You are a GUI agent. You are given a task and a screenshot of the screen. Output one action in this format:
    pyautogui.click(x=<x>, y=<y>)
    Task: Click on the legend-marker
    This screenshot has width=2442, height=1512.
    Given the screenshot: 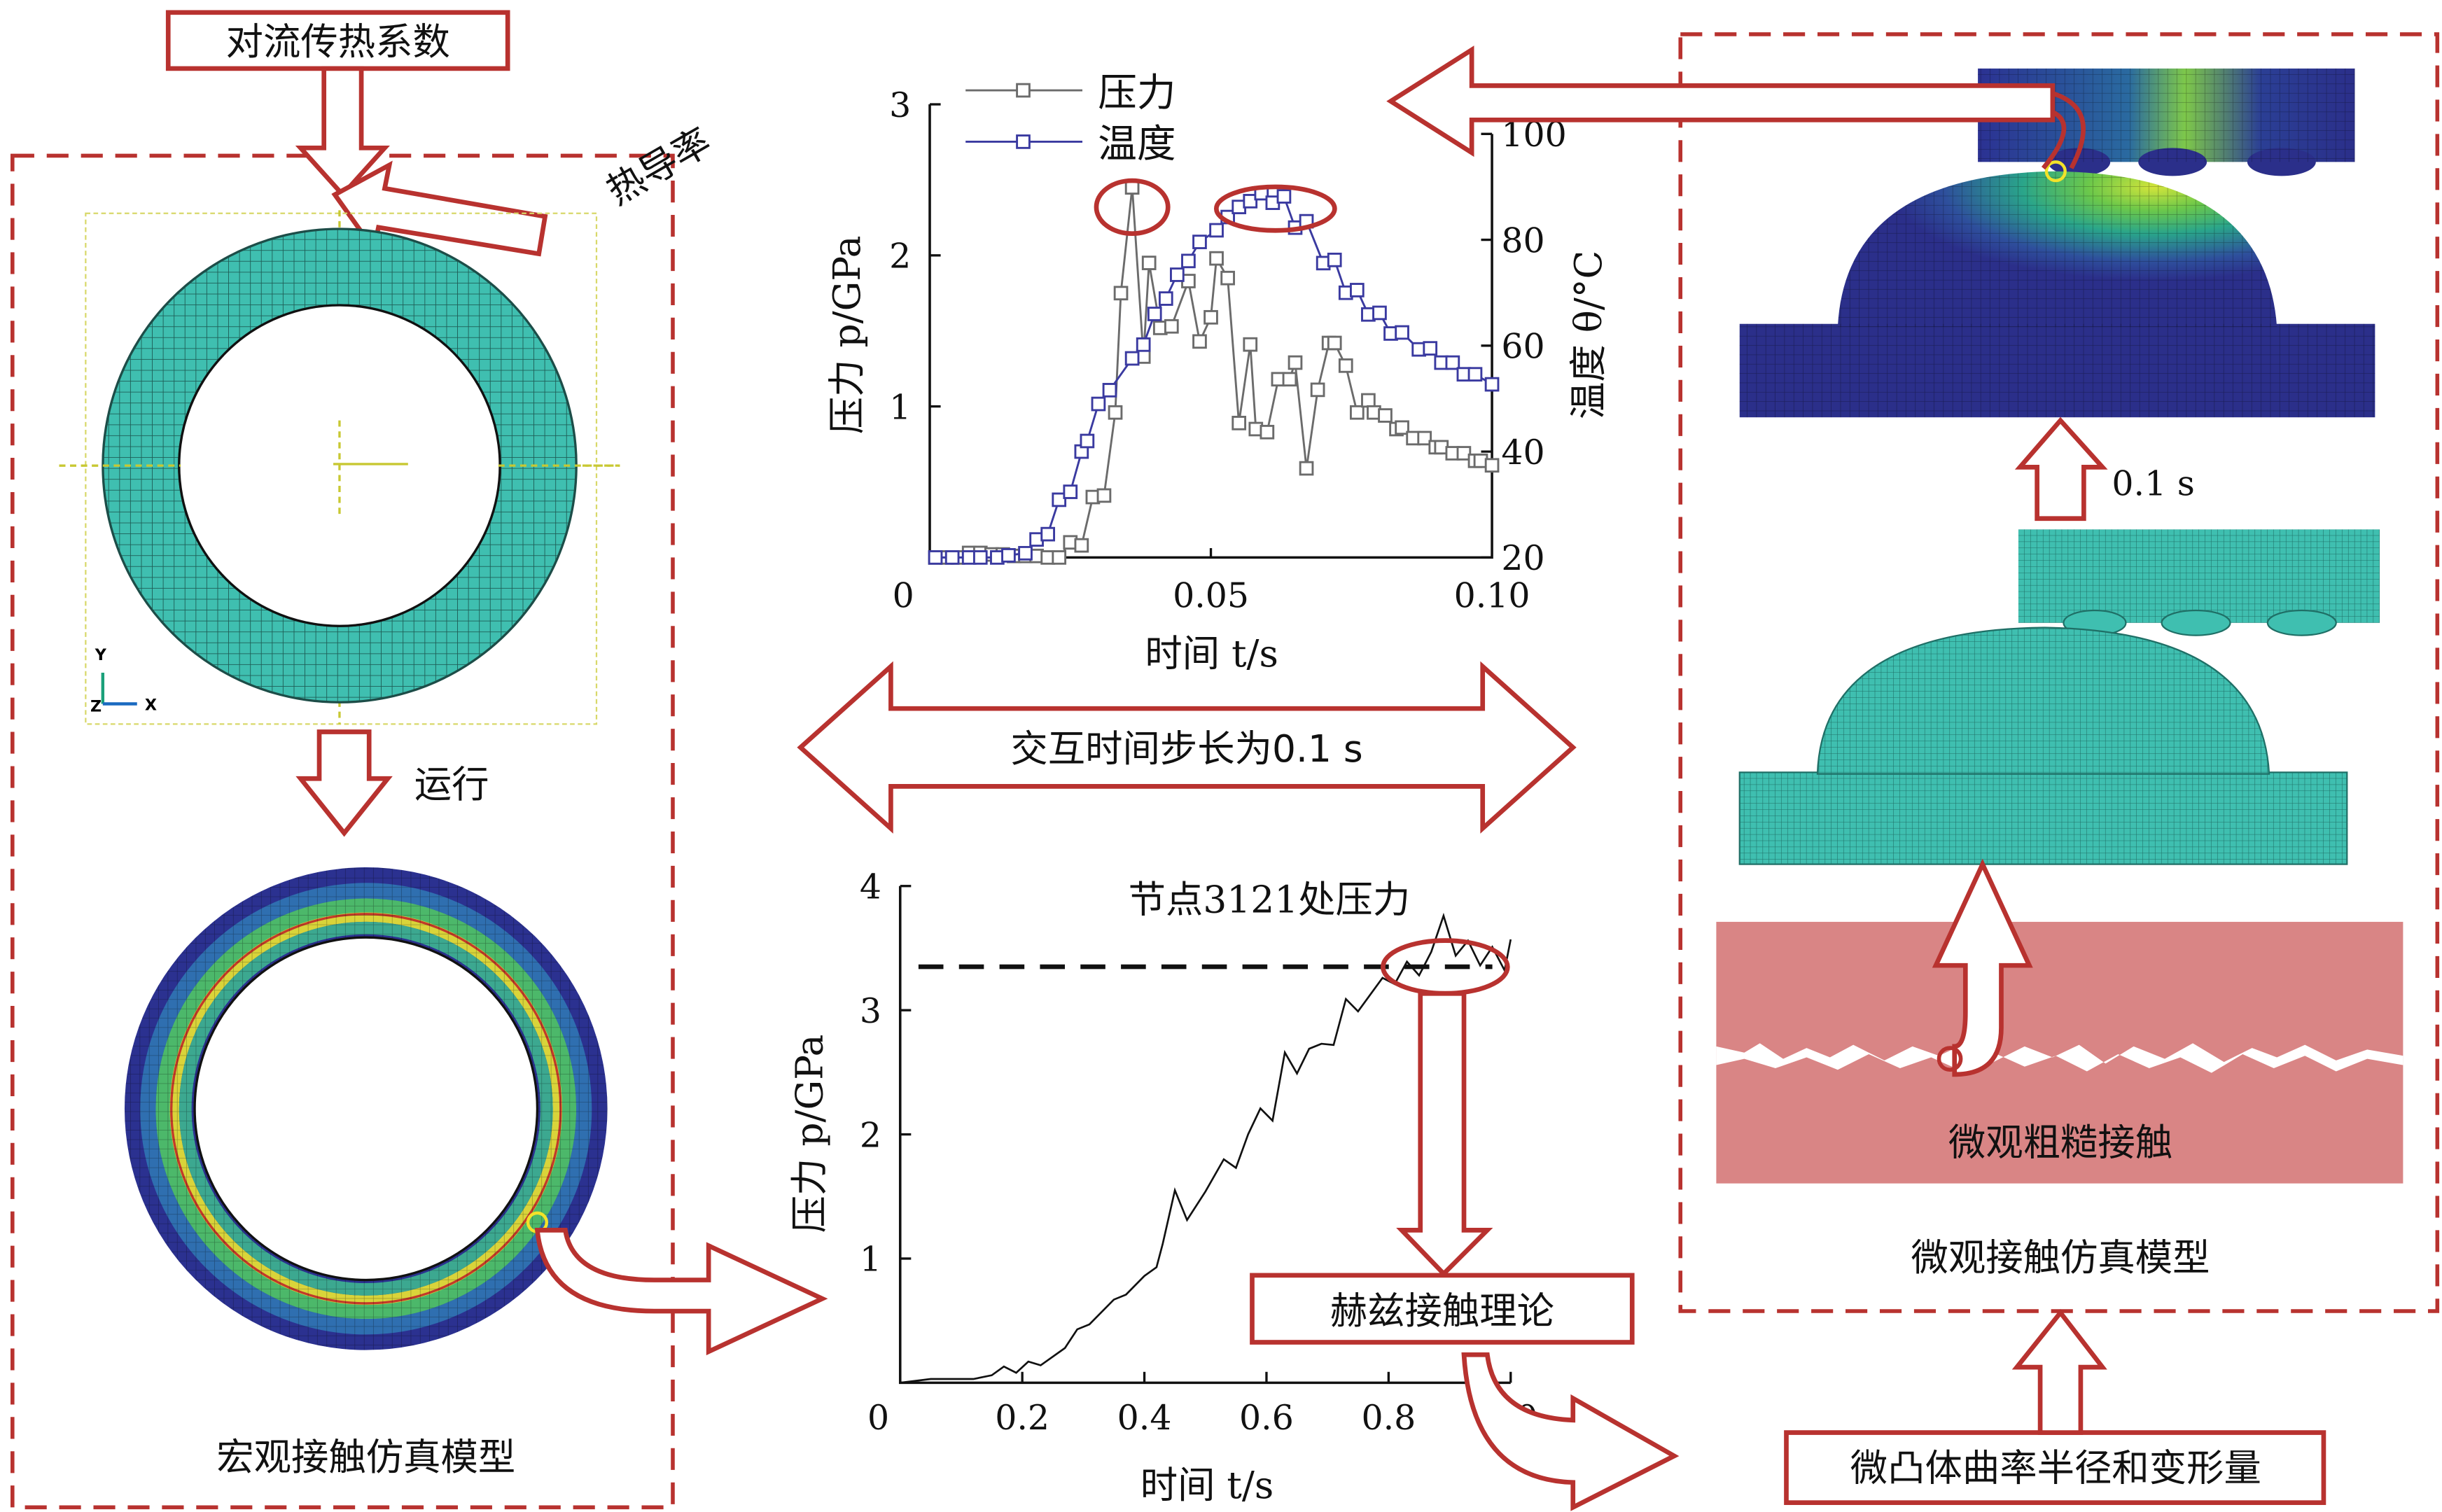 What is the action you would take?
    pyautogui.click(x=1023, y=90)
    